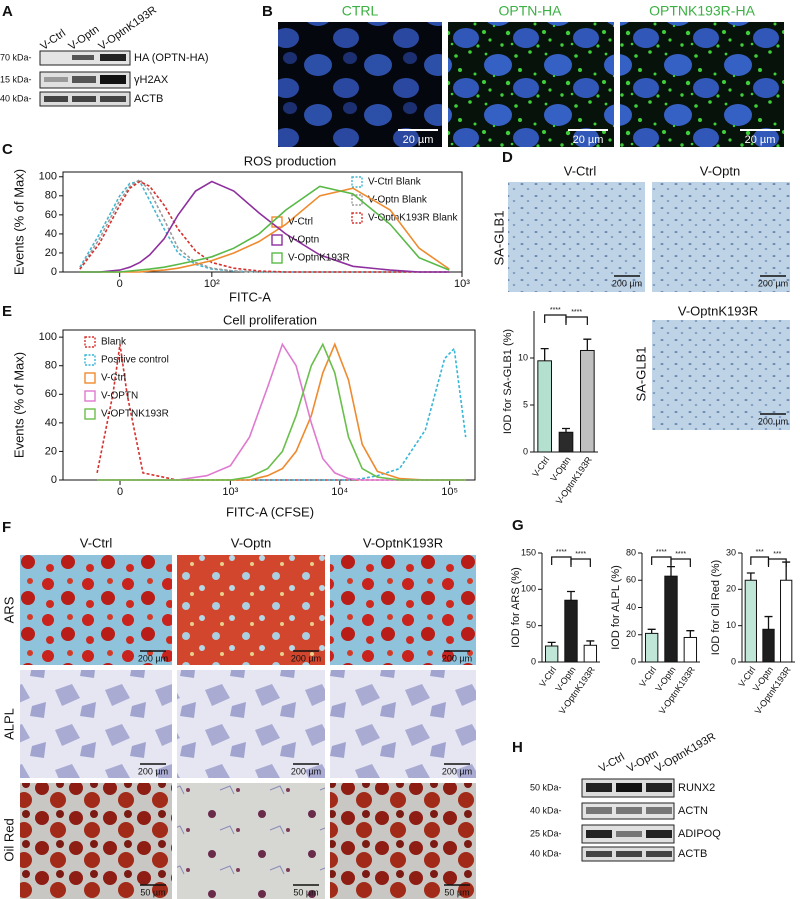  I want to click on panel-label: A, so click(7, 11).